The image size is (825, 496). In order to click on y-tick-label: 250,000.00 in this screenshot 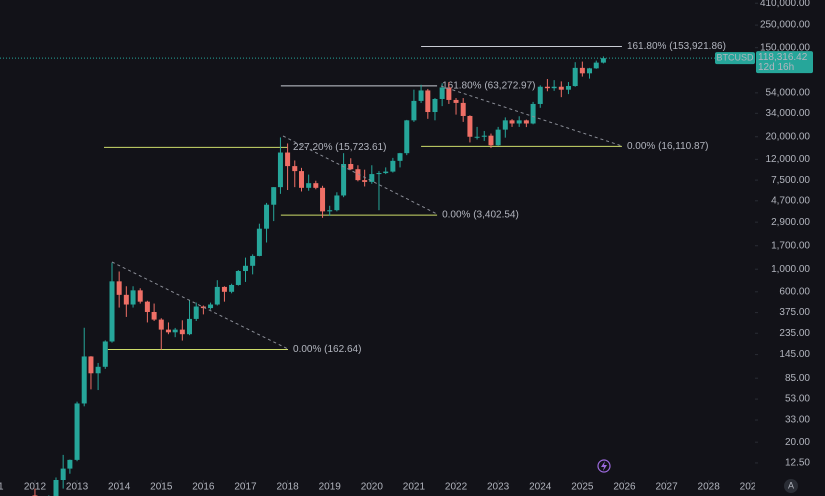, I will do `click(785, 25)`.